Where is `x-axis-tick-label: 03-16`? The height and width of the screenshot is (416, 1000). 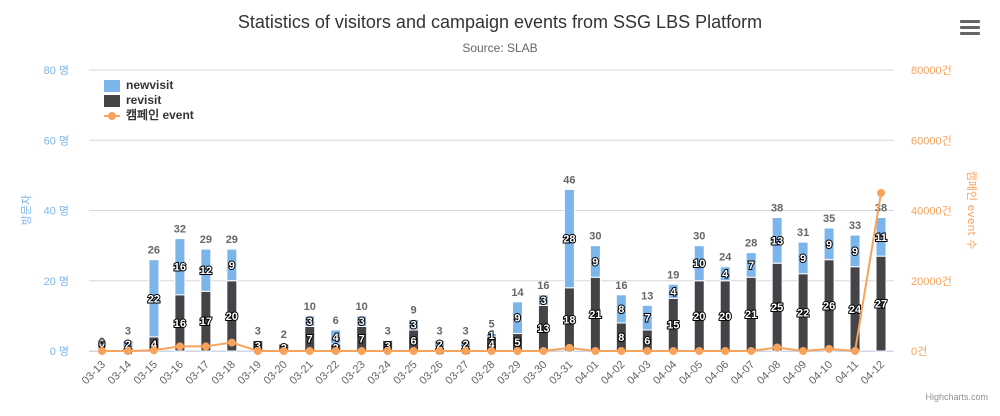
x-axis-tick-label: 03-16 is located at coordinates (172, 373).